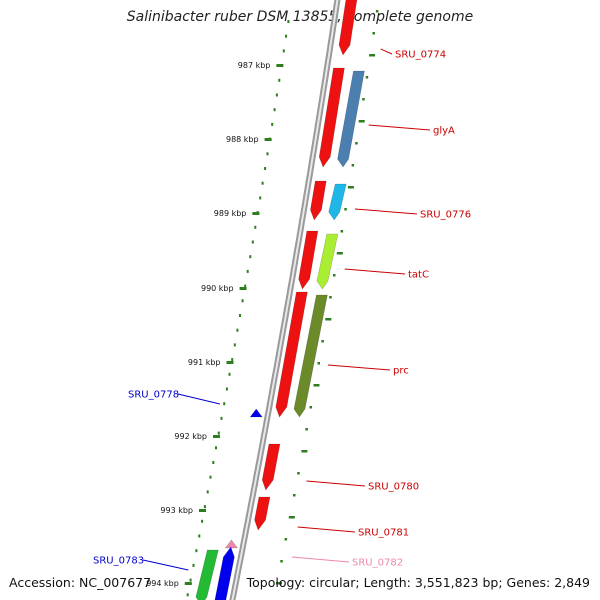 The width and height of the screenshot is (600, 600). Describe the element at coordinates (418, 275) in the screenshot. I see `gene-label: tatC` at that location.